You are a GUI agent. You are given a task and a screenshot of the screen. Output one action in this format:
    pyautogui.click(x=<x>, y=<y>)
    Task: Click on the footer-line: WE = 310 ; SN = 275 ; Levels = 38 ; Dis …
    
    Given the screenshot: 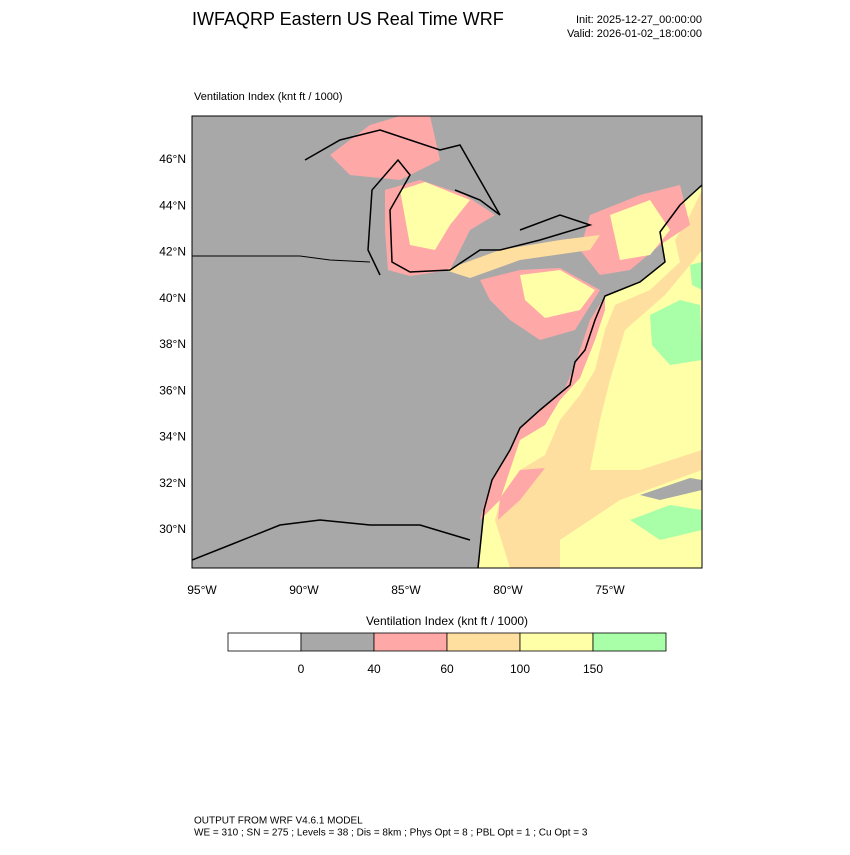 What is the action you would take?
    pyautogui.click(x=391, y=833)
    